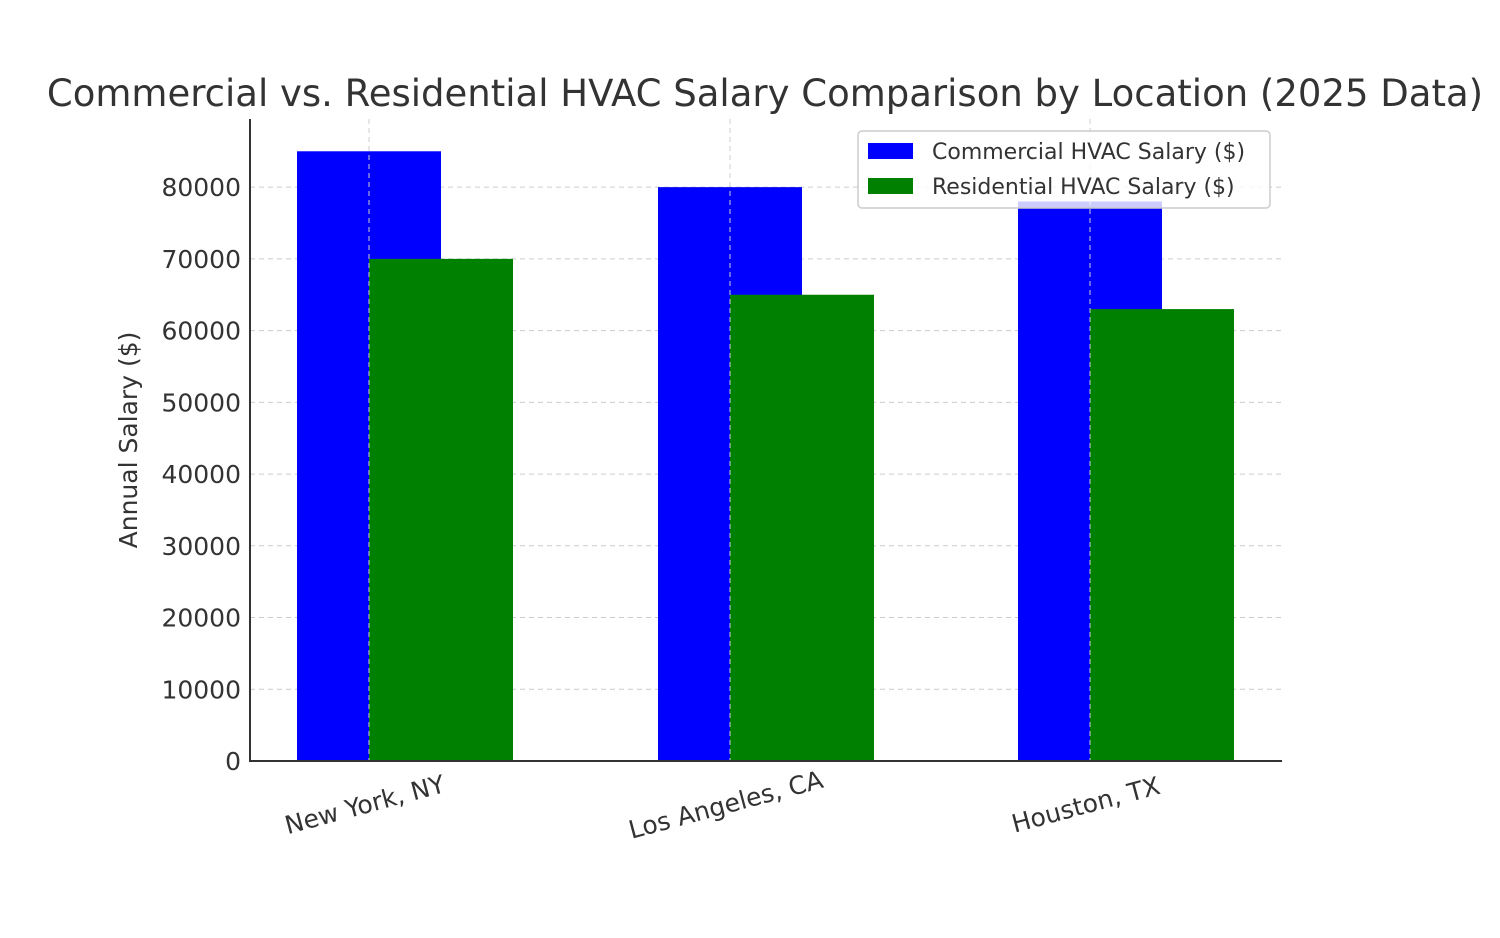 The image size is (1500, 938). Describe the element at coordinates (726, 805) in the screenshot. I see `x-tick-label: Los Angeles, CA` at that location.